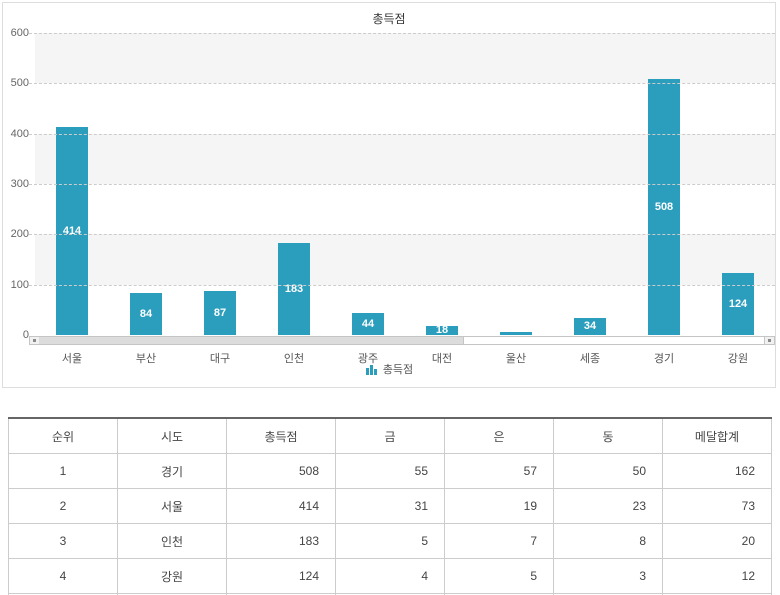  Describe the element at coordinates (25, 335) in the screenshot. I see `y-tick-label: 0` at that location.